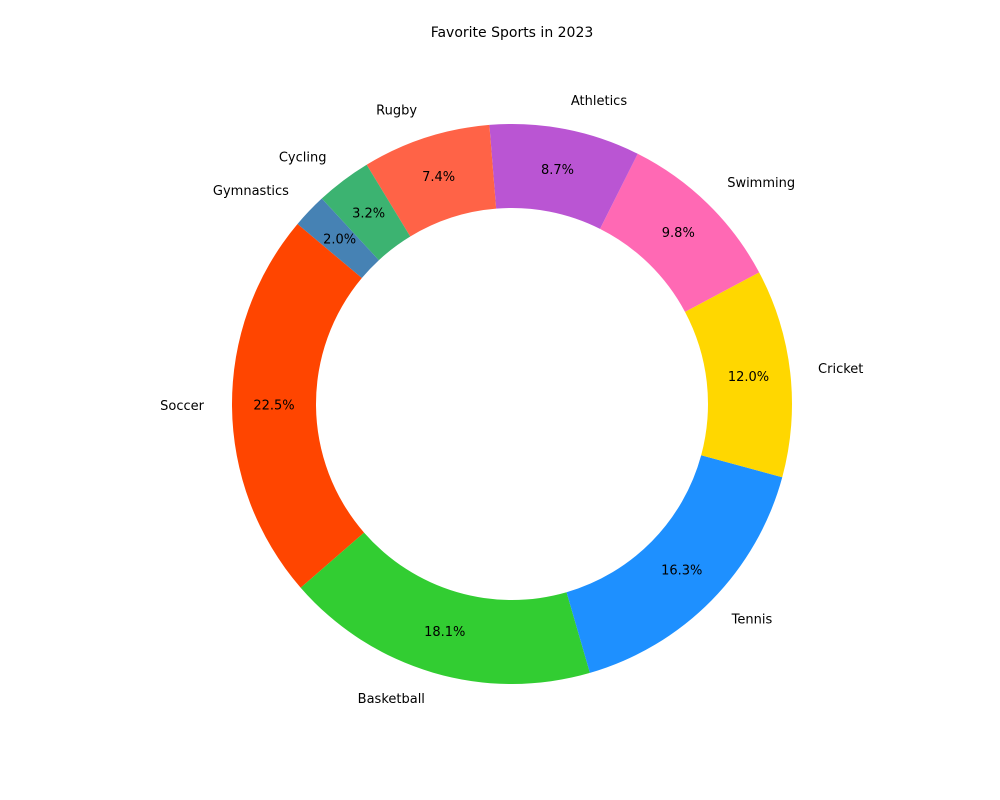 Image resolution: width=1000 pixels, height=800 pixels. I want to click on slice-cycling, so click(366, 212).